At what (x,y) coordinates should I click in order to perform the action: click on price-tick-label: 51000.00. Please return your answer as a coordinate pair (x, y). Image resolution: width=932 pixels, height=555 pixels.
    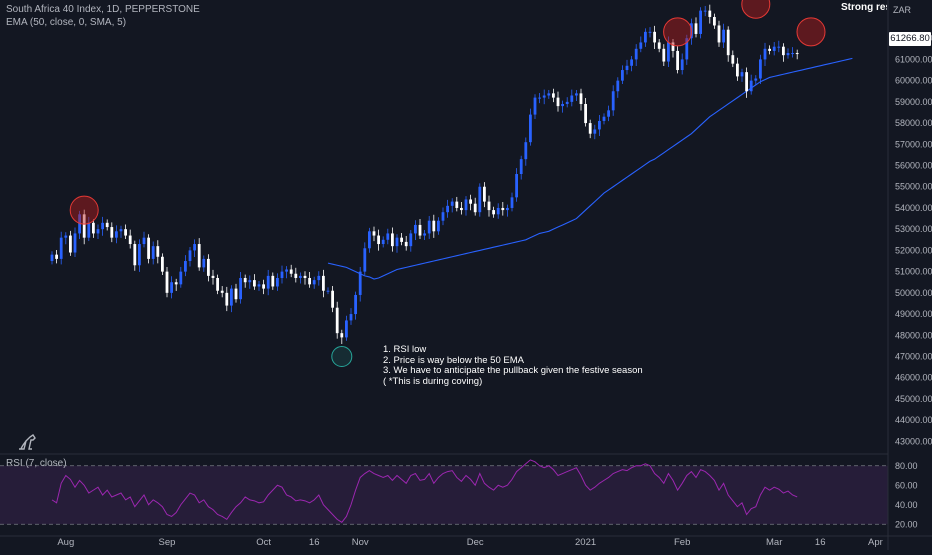
    Looking at the image, I should click on (913, 272).